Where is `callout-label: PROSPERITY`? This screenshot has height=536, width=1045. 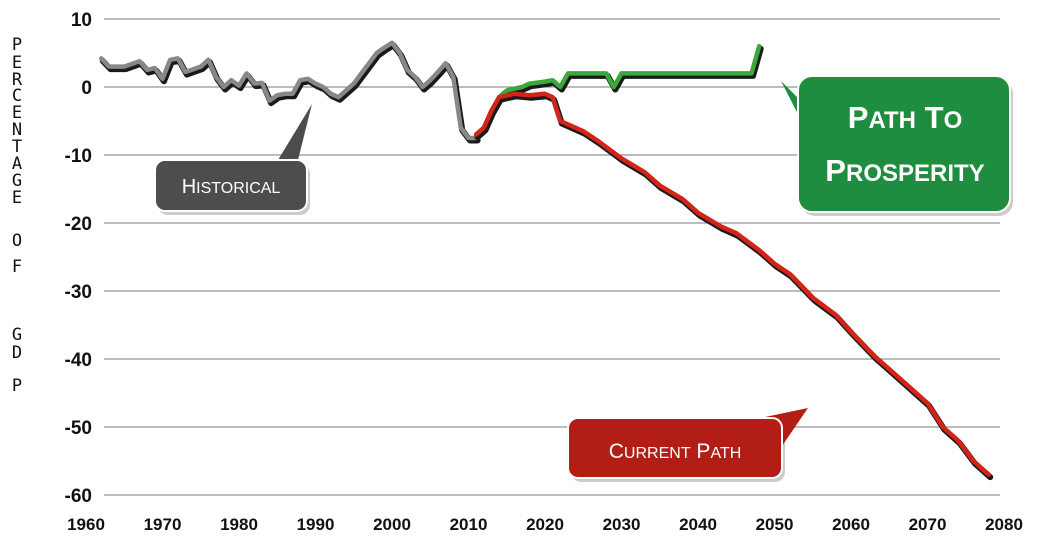 callout-label: PROSPERITY is located at coordinates (904, 170).